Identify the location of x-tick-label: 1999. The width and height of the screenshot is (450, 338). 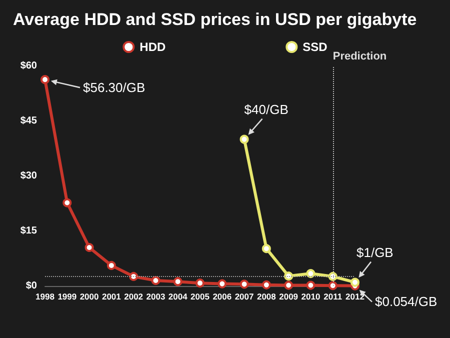
(67, 297).